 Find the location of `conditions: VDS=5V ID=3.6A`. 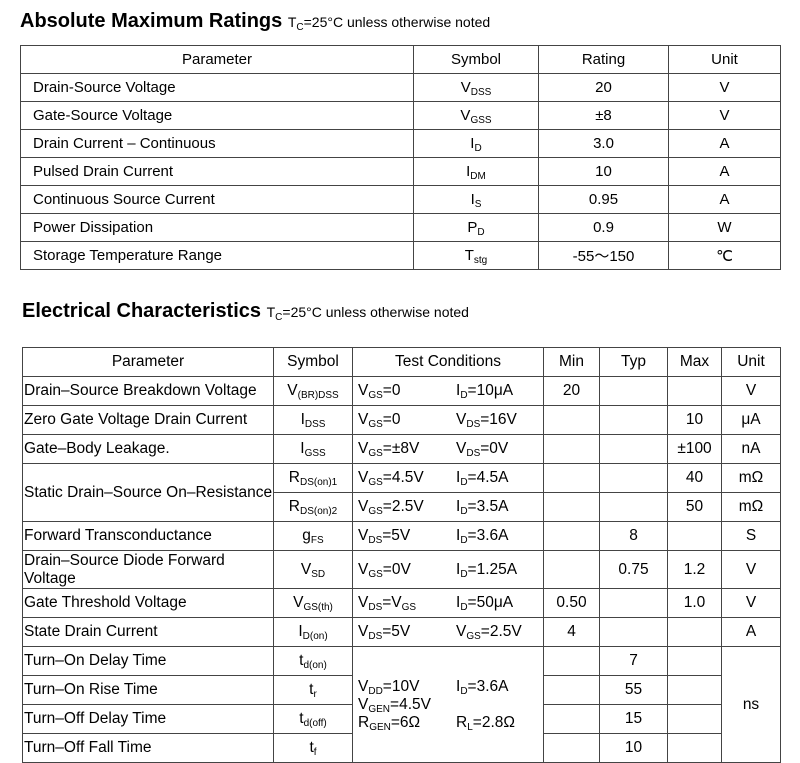

conditions: VDS=5V ID=3.6A is located at coordinates (448, 536).